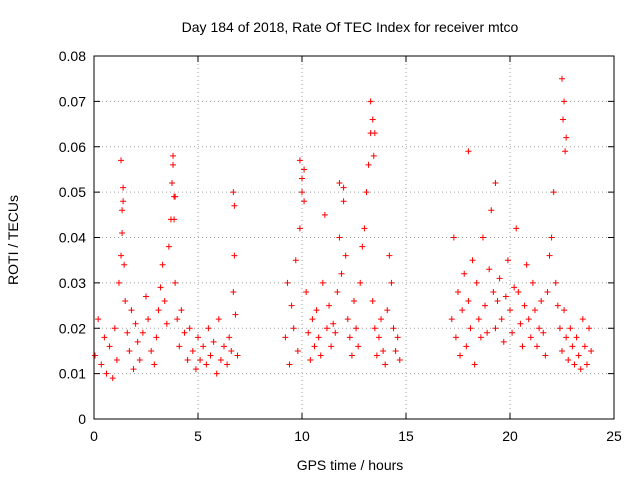 The height and width of the screenshot is (480, 640). I want to click on y-tick-label: 0.08, so click(72, 56).